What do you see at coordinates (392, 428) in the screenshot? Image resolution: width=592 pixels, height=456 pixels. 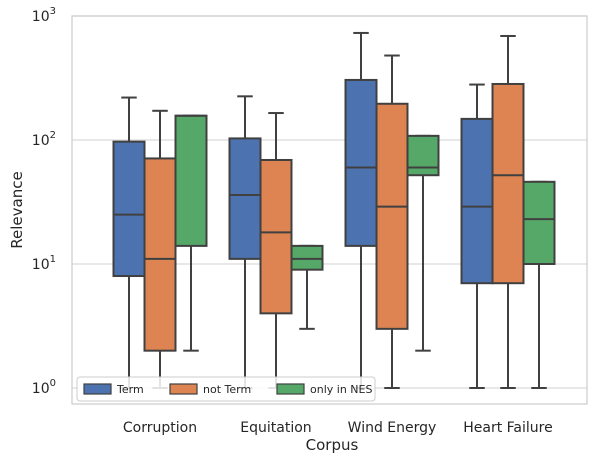 I see `x-tick-label: Wind Energy` at bounding box center [392, 428].